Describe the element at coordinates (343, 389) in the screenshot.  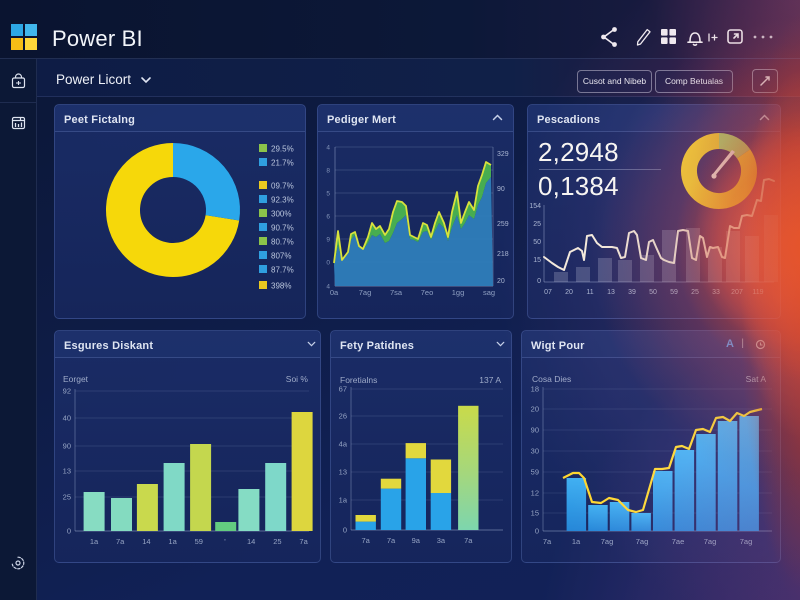
I see `svg-text: 67` at that location.